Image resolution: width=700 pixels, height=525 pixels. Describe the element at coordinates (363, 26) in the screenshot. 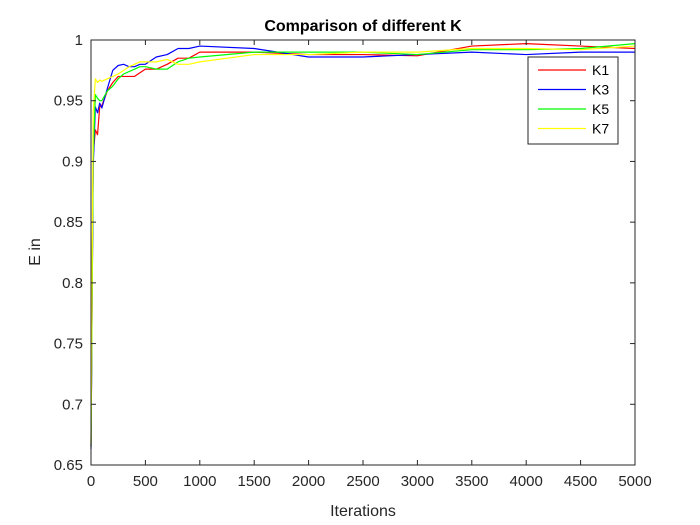

I see `chart-title: Comparison of different K` at that location.